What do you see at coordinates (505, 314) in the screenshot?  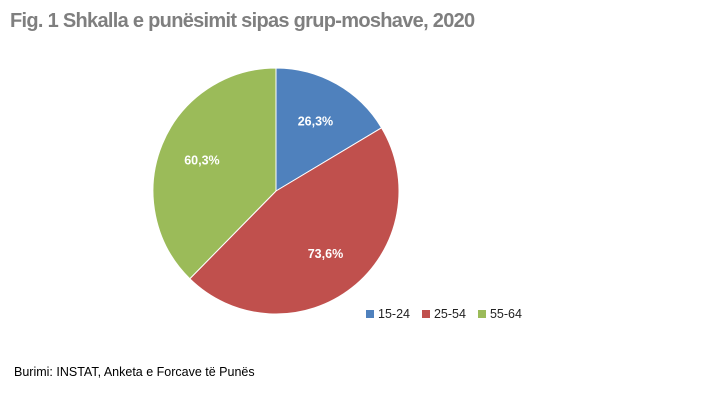 I see `legend-label-55-64: 55-64` at bounding box center [505, 314].